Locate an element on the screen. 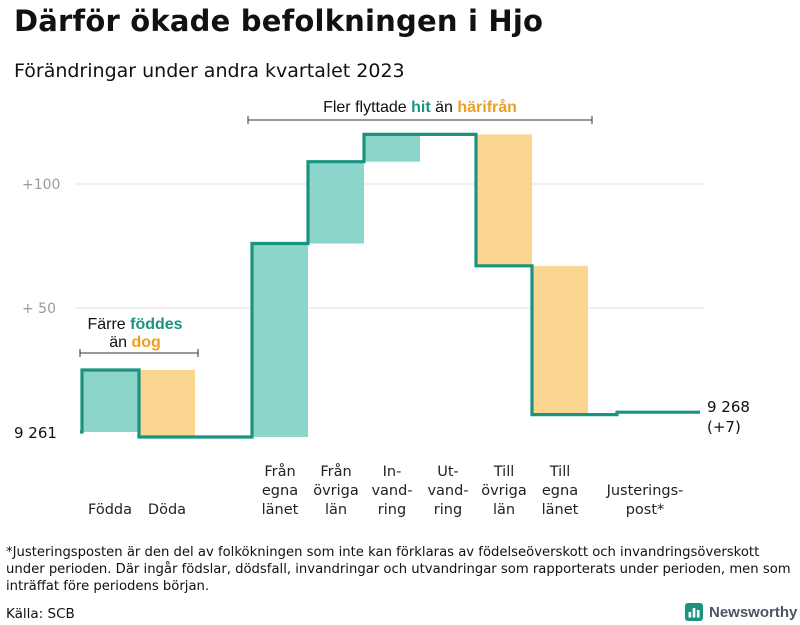 The height and width of the screenshot is (625, 800). chart-title: Därför ökade befolkningen i Hjo is located at coordinates (279, 21).